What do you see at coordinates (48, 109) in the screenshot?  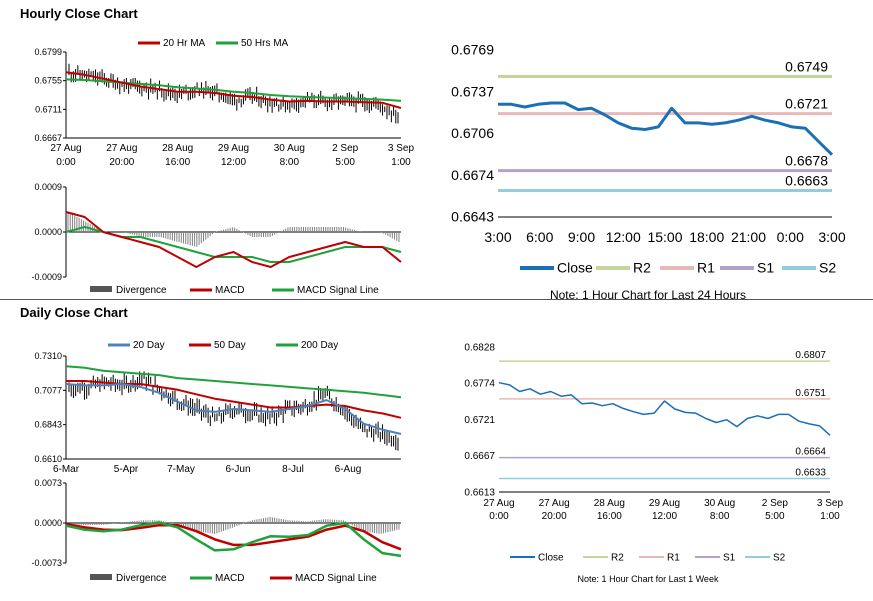 I see `y-tick-label: 0.6711` at bounding box center [48, 109].